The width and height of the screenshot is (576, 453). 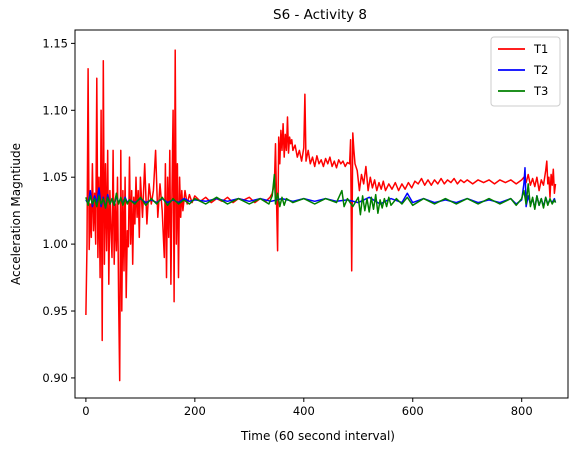 What do you see at coordinates (55, 311) in the screenshot?
I see `y-tick-label: 0.95` at bounding box center [55, 311].